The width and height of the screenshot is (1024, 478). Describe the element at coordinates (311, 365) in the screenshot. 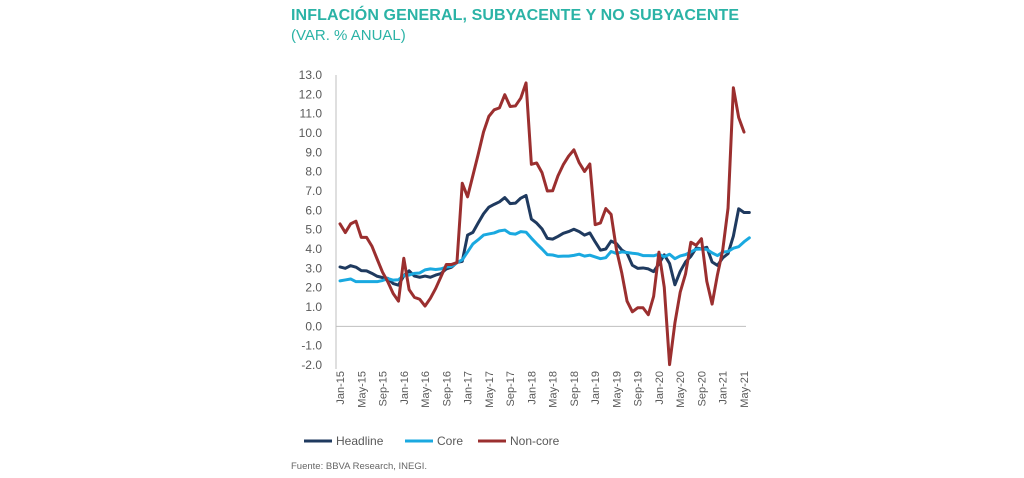

I see `y-tick-label: -2.0` at that location.